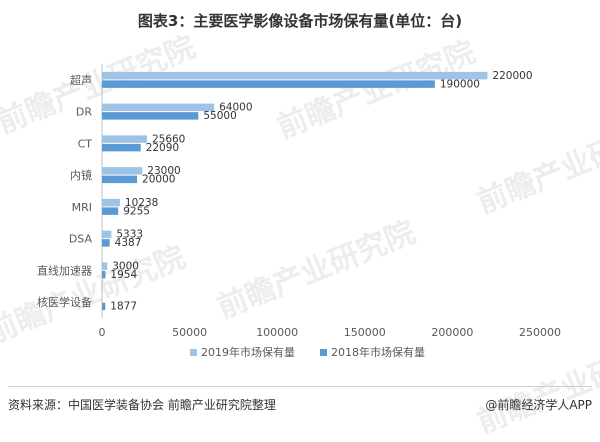  What do you see at coordinates (136, 211) in the screenshot?
I see `data-label: 9255` at bounding box center [136, 211].